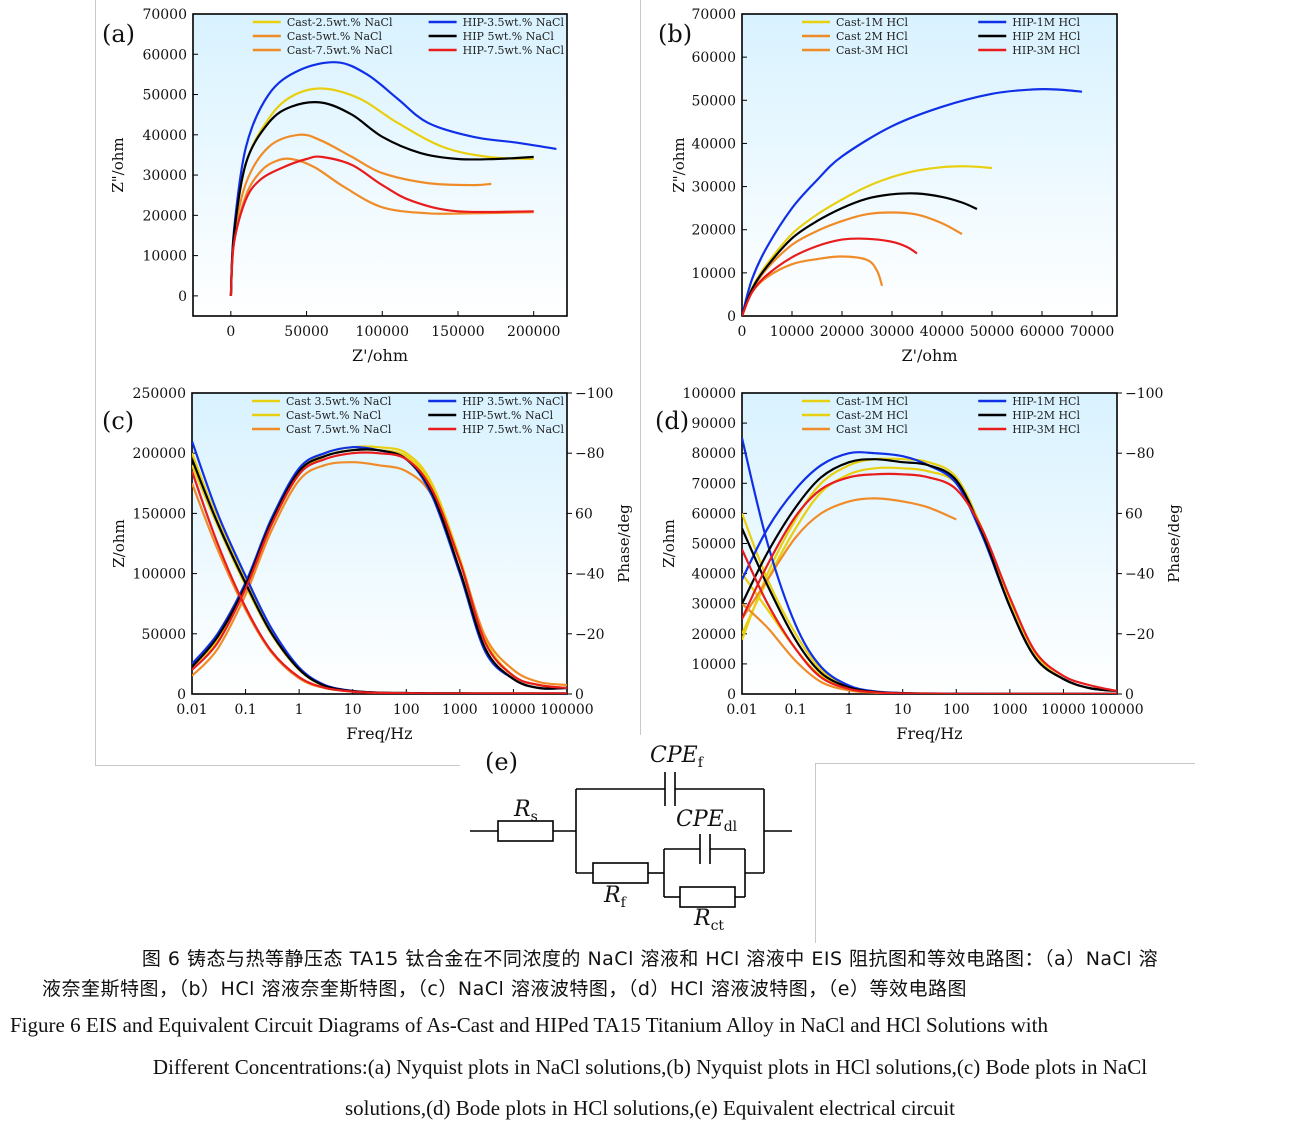  I want to click on x-tick-label: 200000, so click(533, 332).